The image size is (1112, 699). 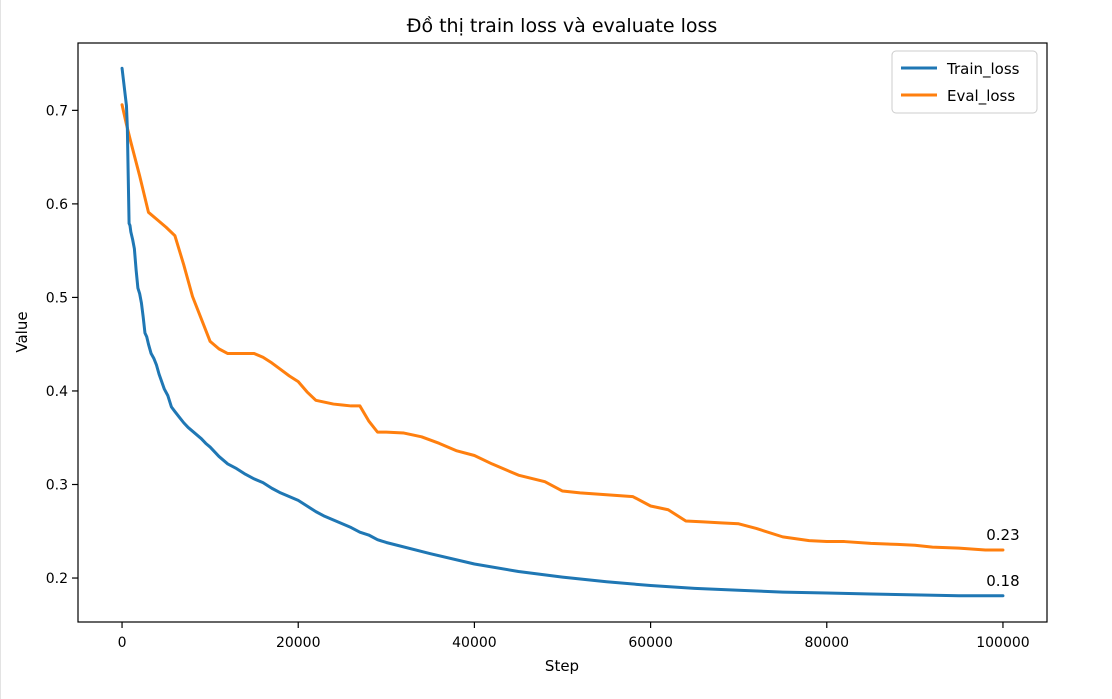 What do you see at coordinates (1002, 581) in the screenshot?
I see `end-value-label: 0.18` at bounding box center [1002, 581].